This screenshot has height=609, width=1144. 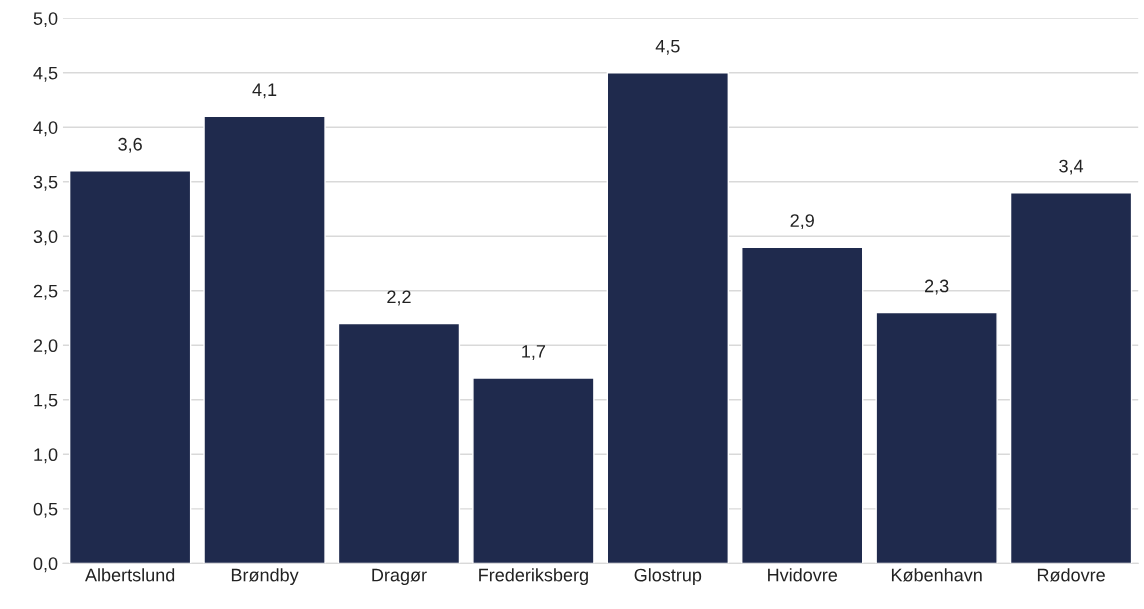 What do you see at coordinates (1071, 575) in the screenshot?
I see `x-tick-label: Rødovre` at bounding box center [1071, 575].